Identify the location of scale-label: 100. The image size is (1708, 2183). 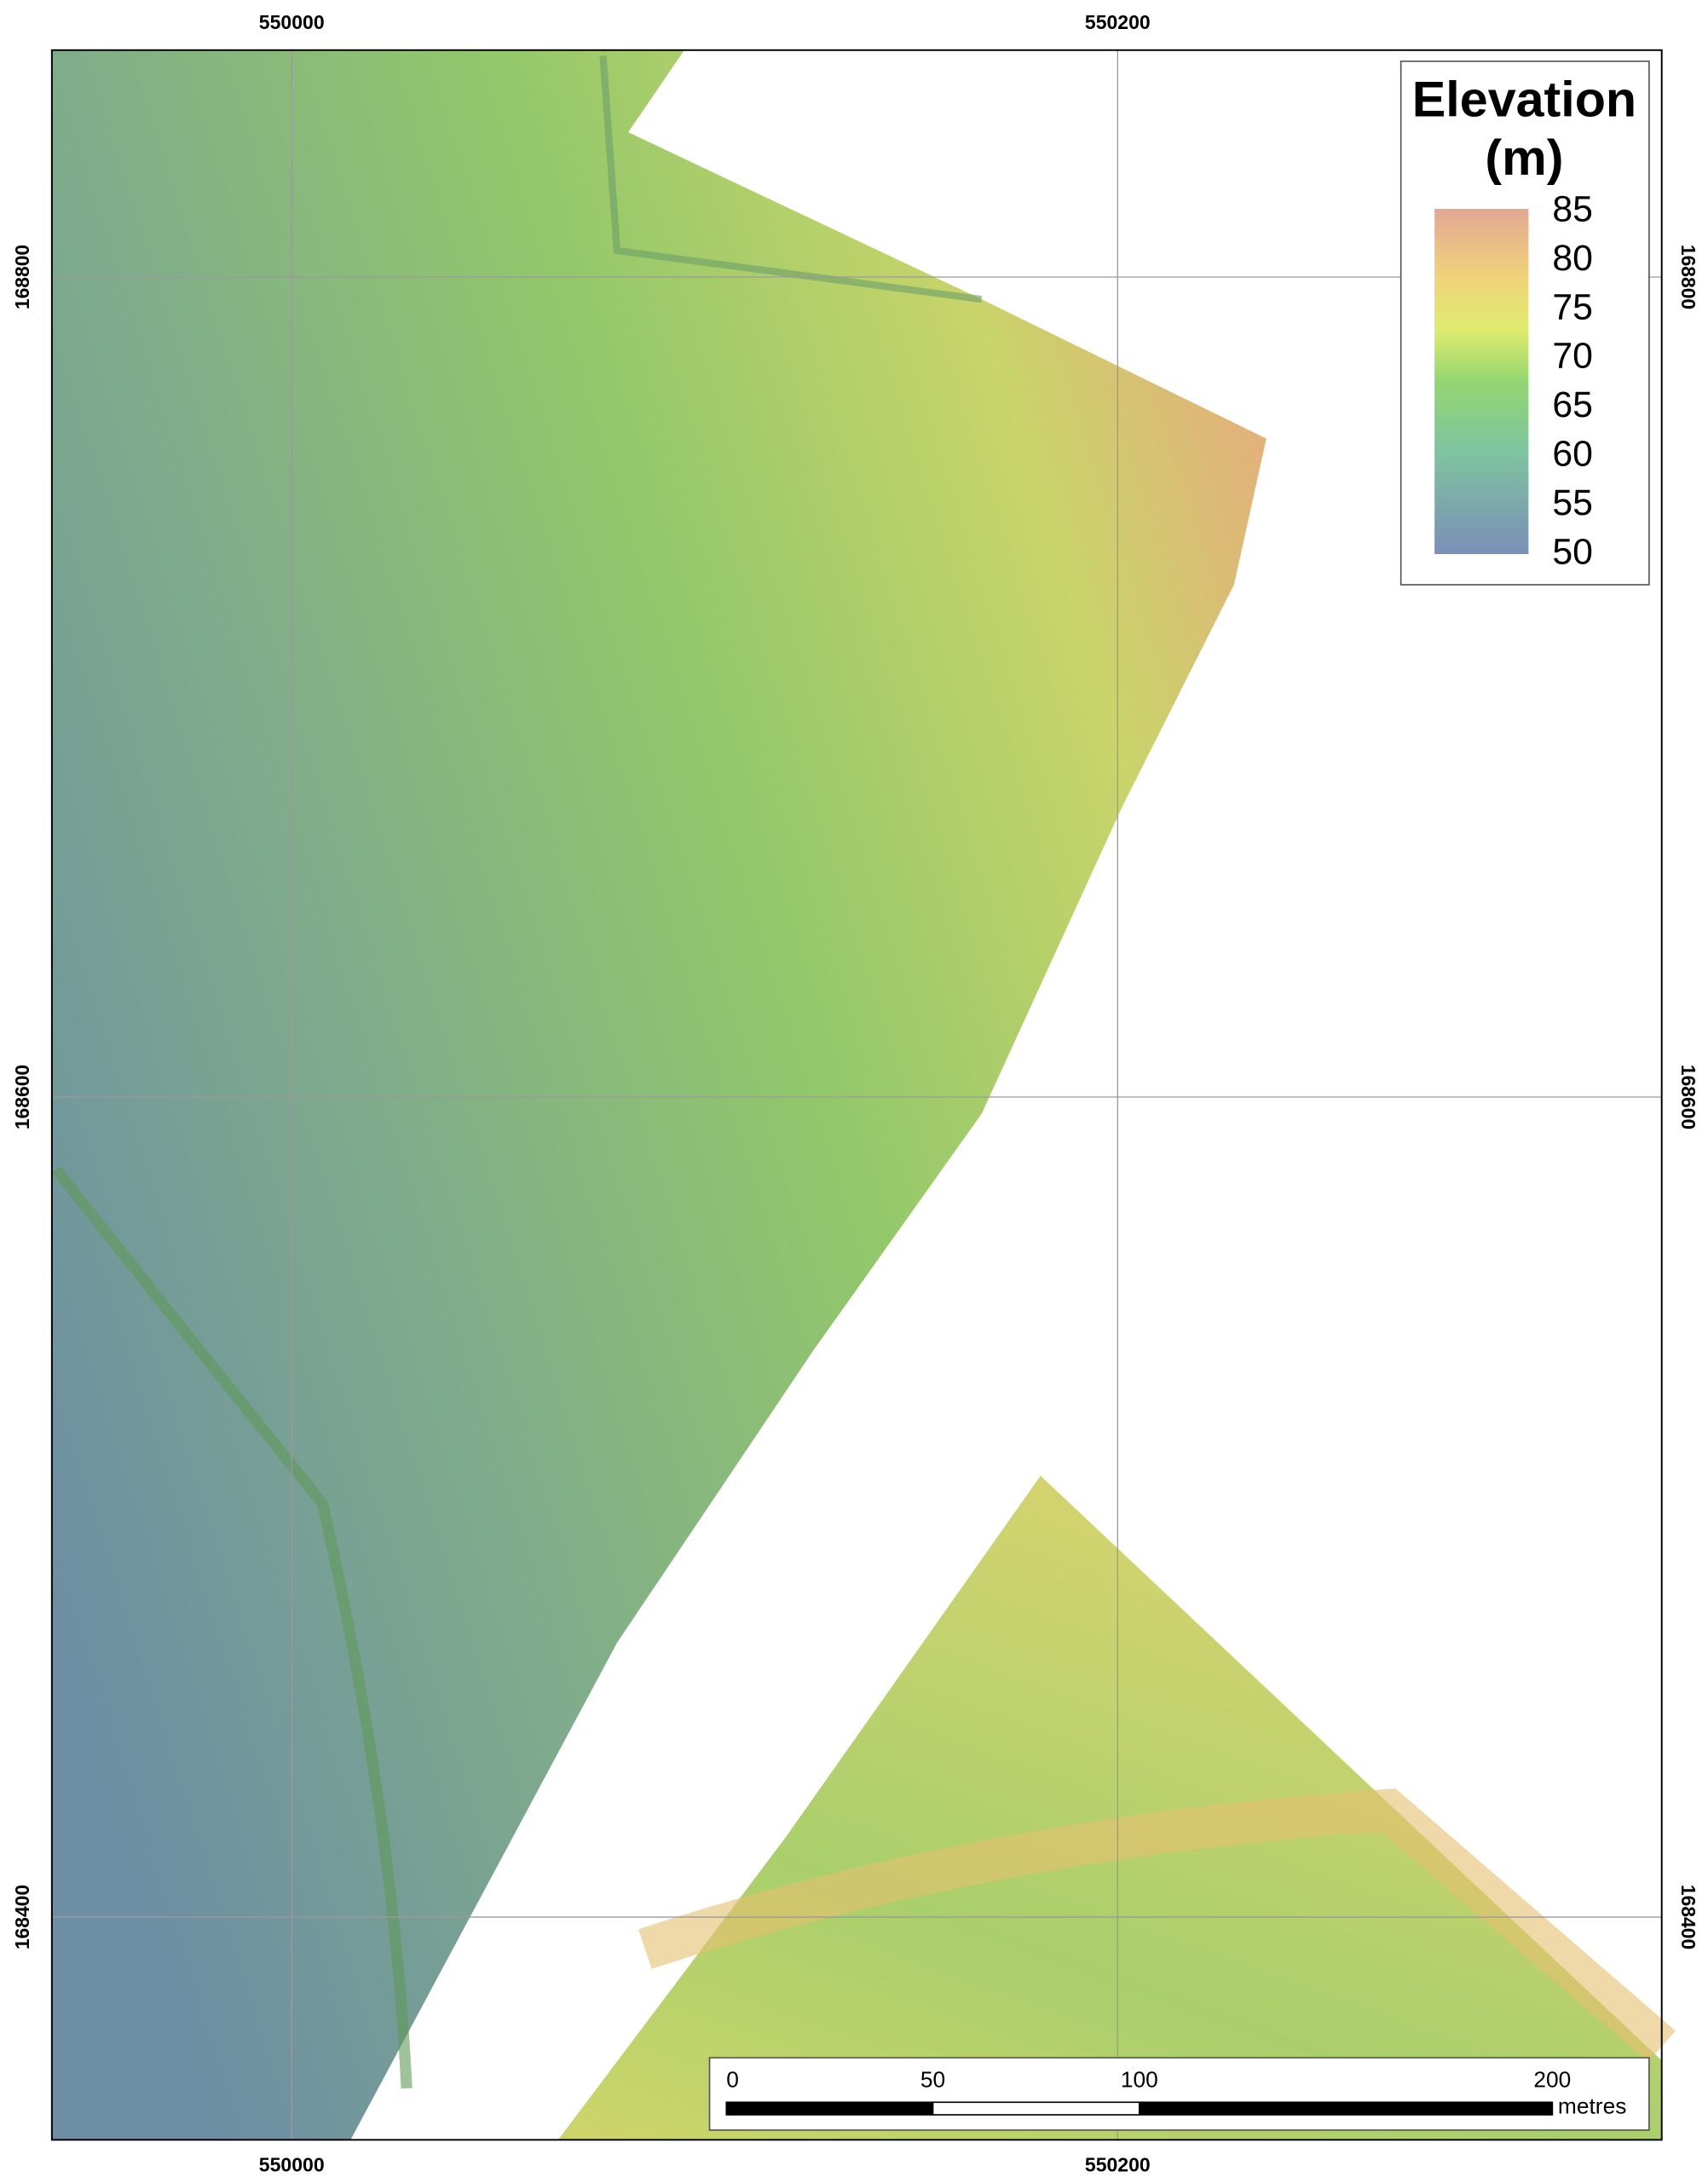
(1139, 2080).